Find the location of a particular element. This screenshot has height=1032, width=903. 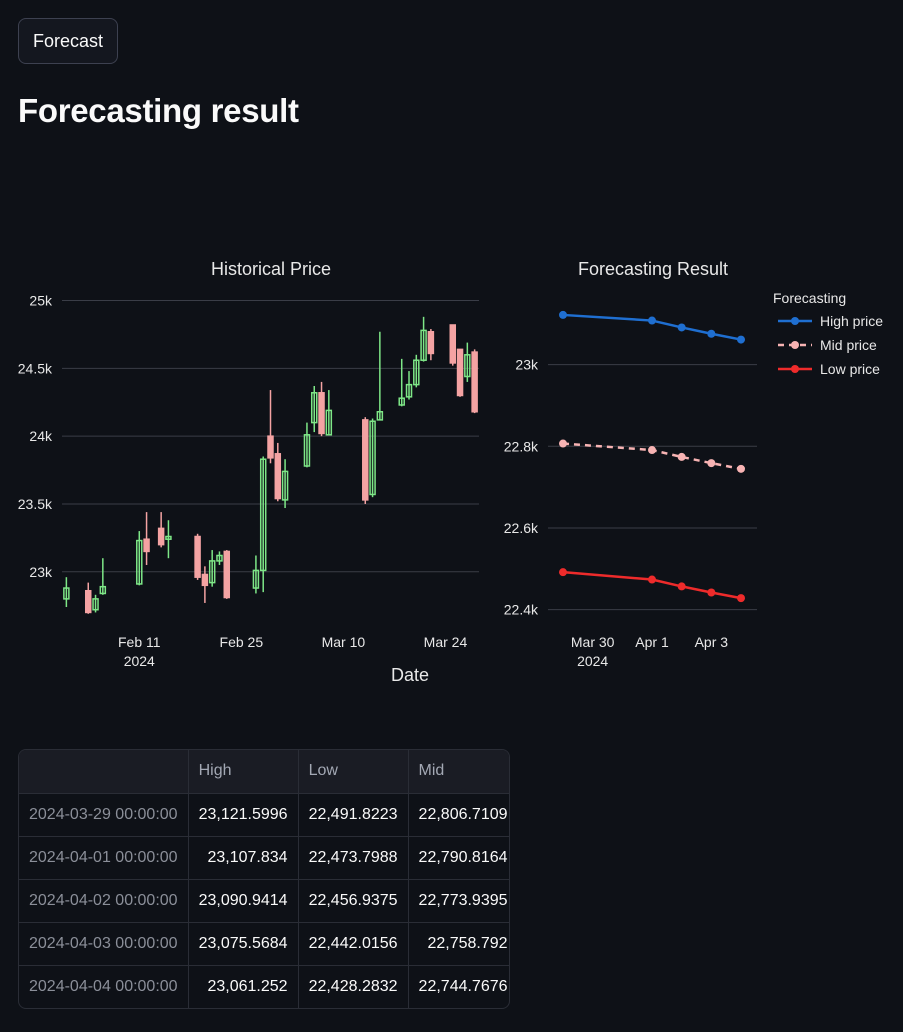

mid-cell: 22,790.8164 is located at coordinates (458, 858).